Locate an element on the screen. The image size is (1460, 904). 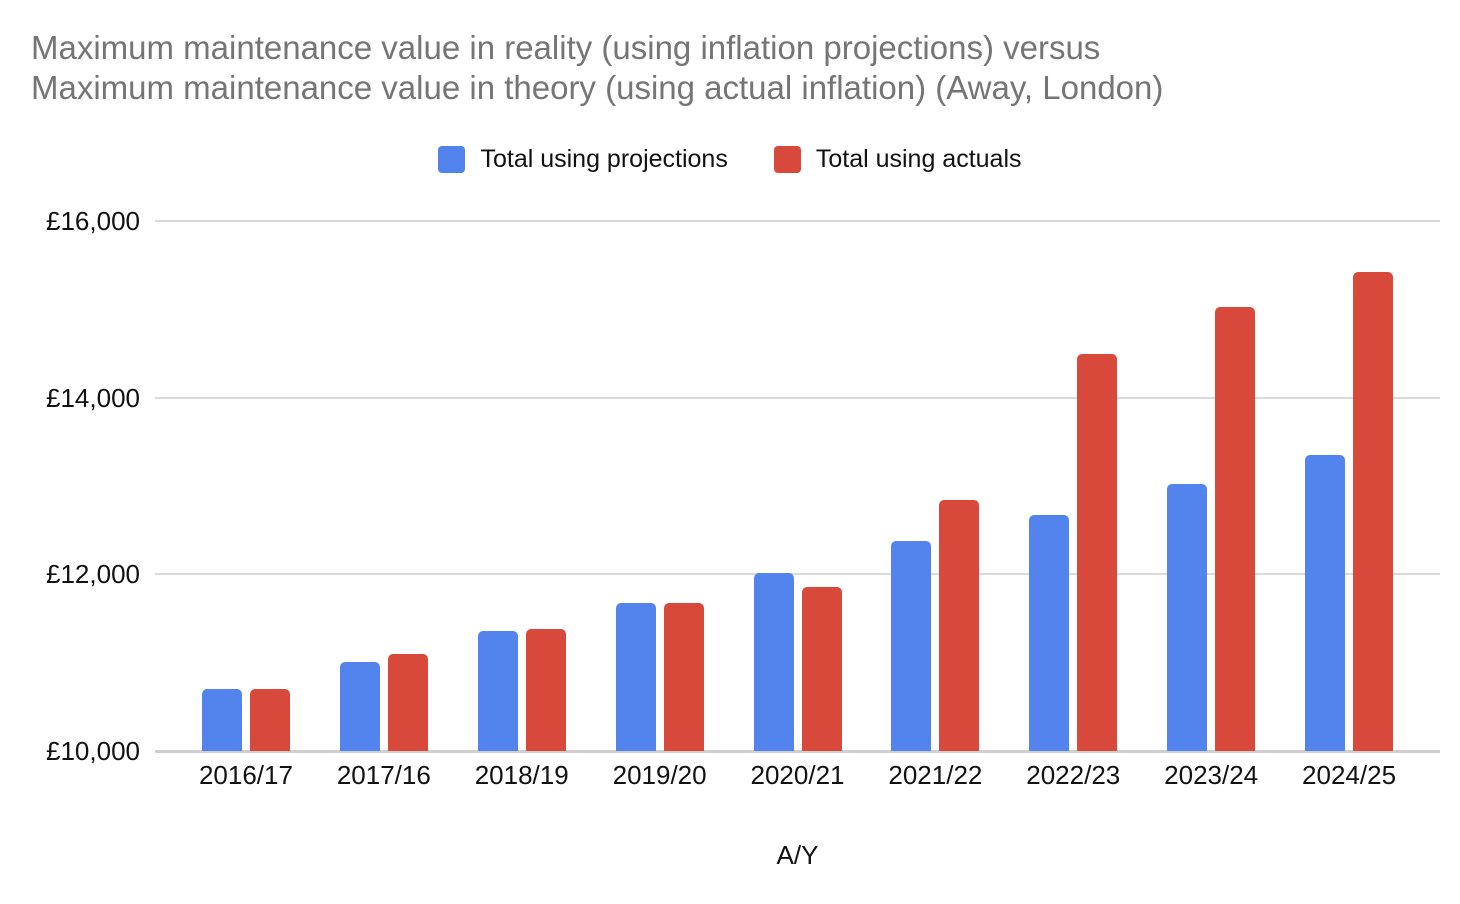
x-tick-label: 2016/17 is located at coordinates (245, 775).